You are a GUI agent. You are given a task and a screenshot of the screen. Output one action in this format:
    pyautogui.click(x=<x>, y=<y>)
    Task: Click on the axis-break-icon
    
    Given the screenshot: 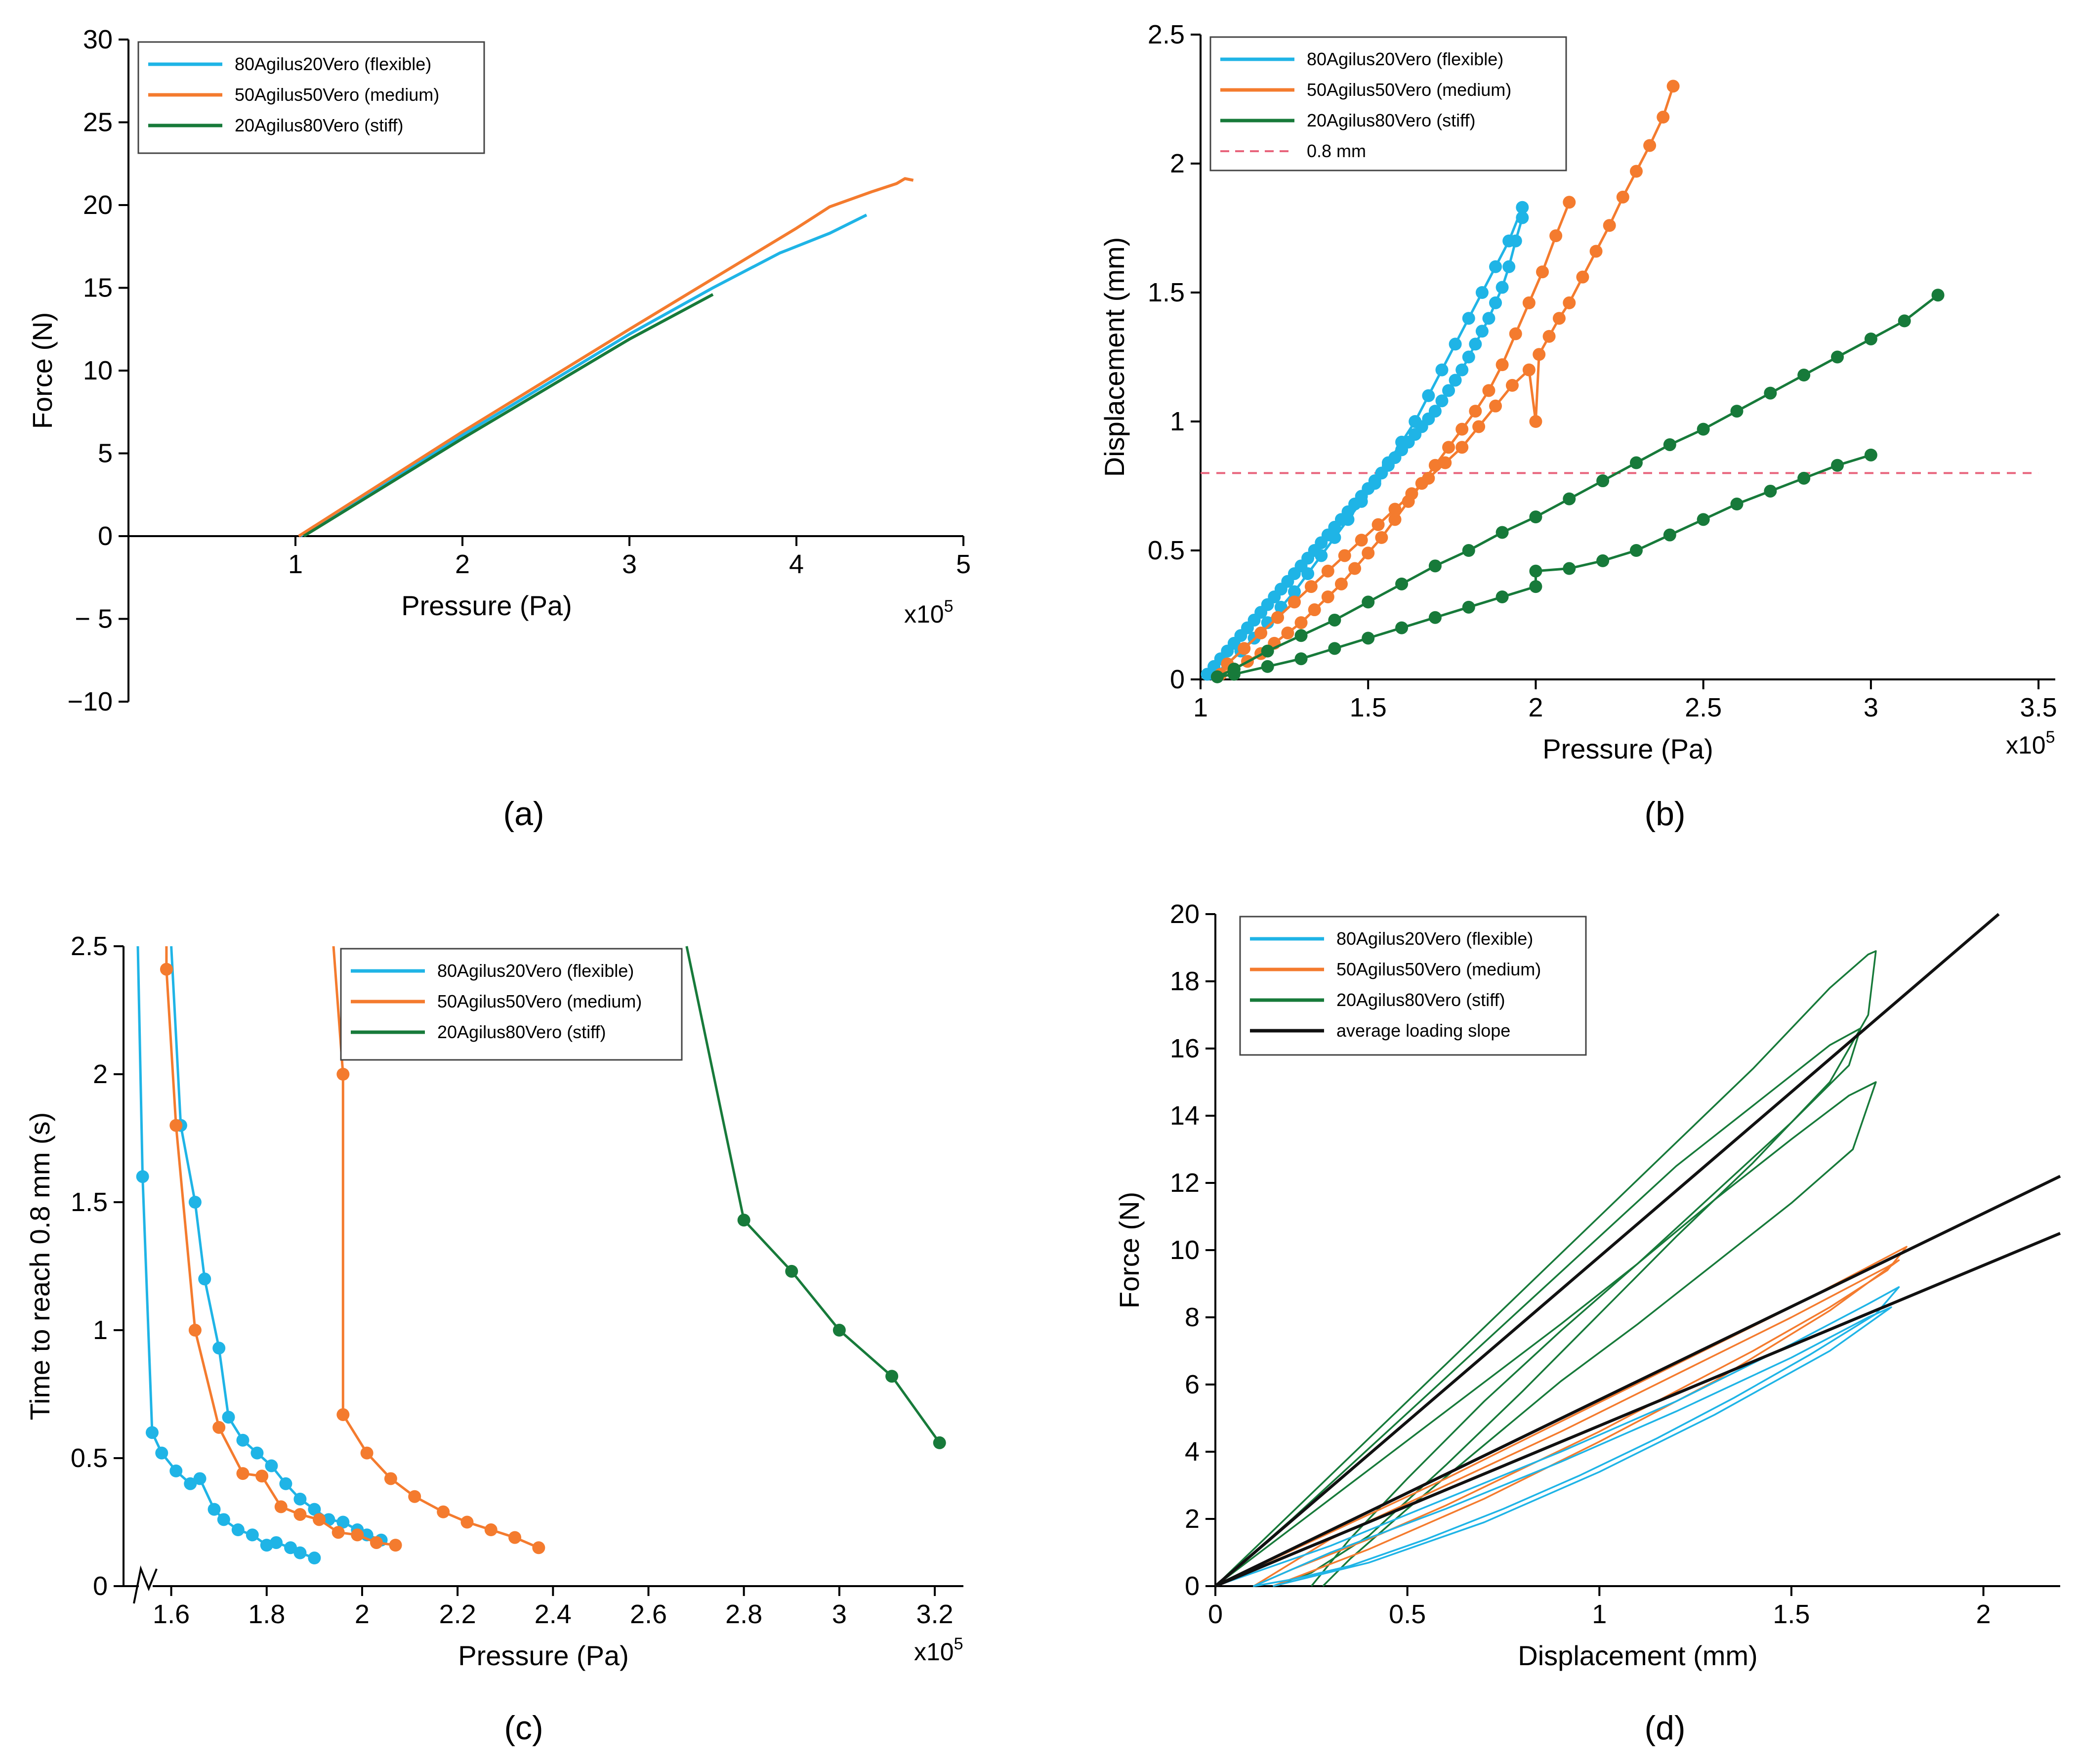 What is the action you would take?
    pyautogui.click(x=145, y=1584)
    